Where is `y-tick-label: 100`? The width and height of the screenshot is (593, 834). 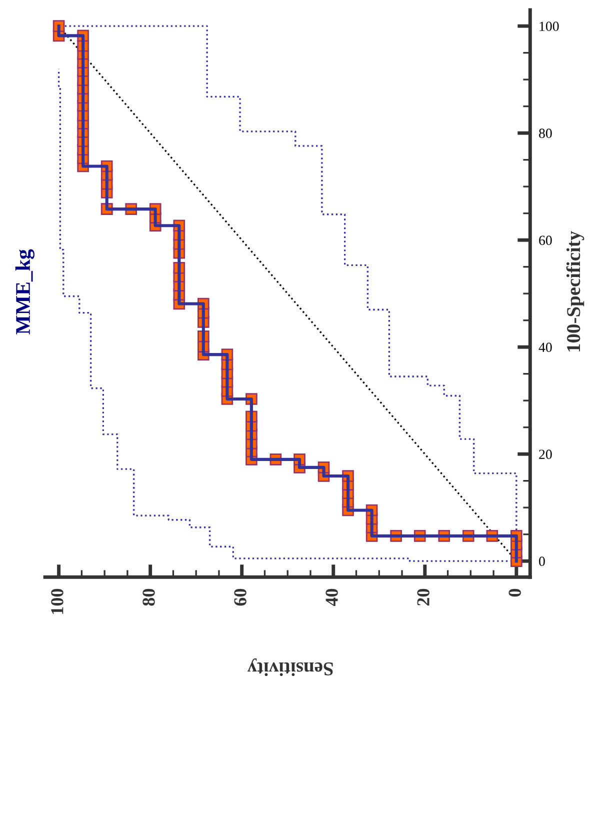 y-tick-label: 100 is located at coordinates (549, 27).